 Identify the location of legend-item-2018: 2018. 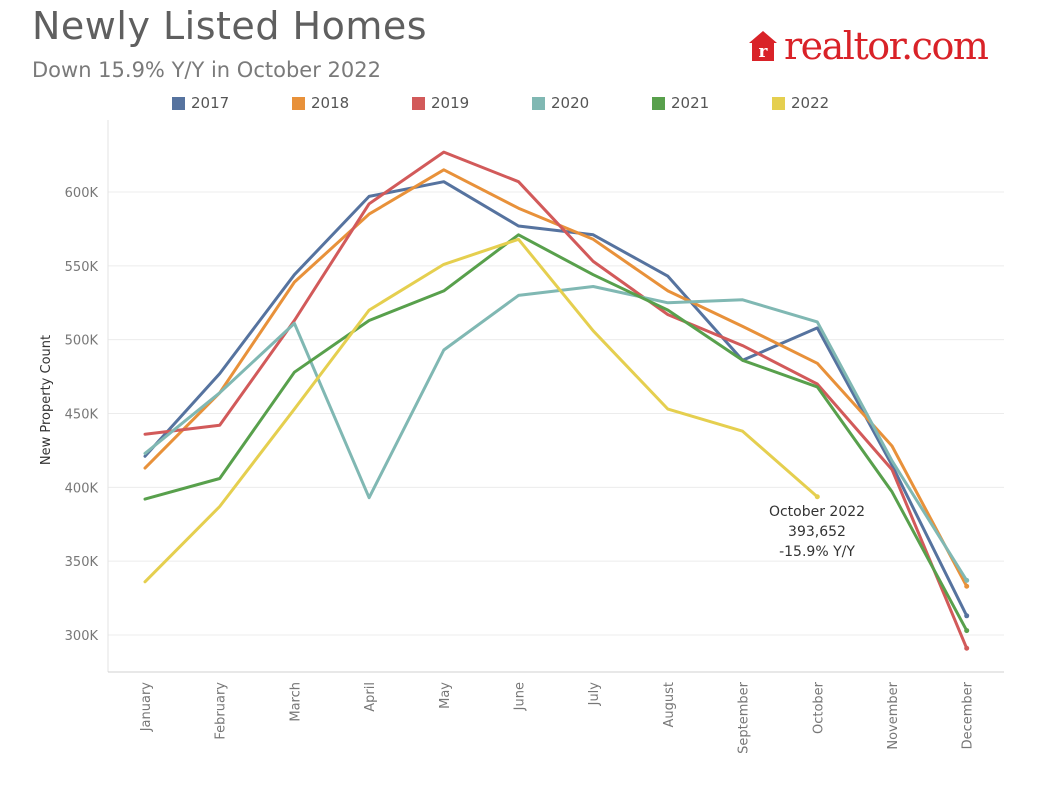
(320, 103).